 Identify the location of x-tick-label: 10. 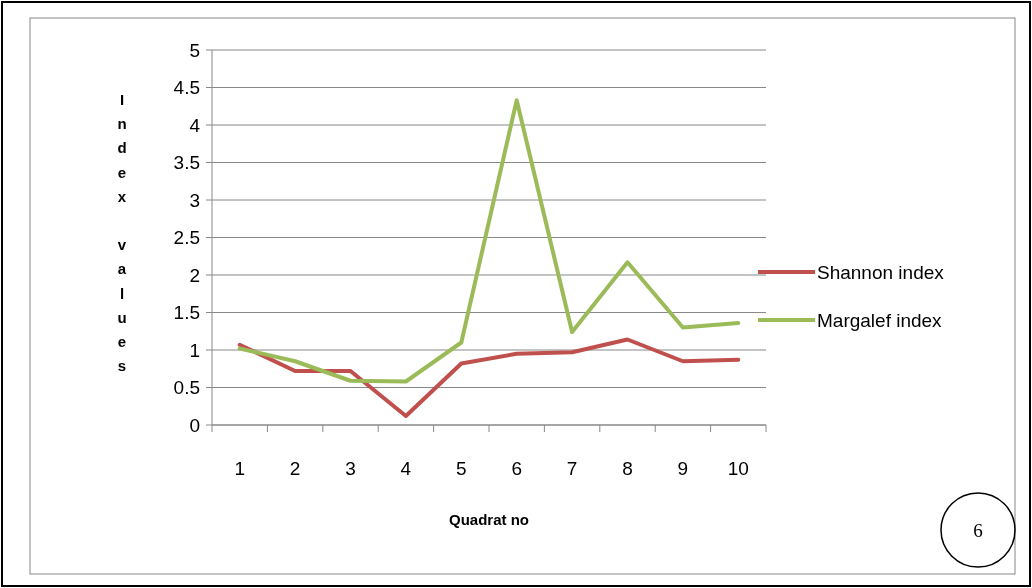
(738, 468).